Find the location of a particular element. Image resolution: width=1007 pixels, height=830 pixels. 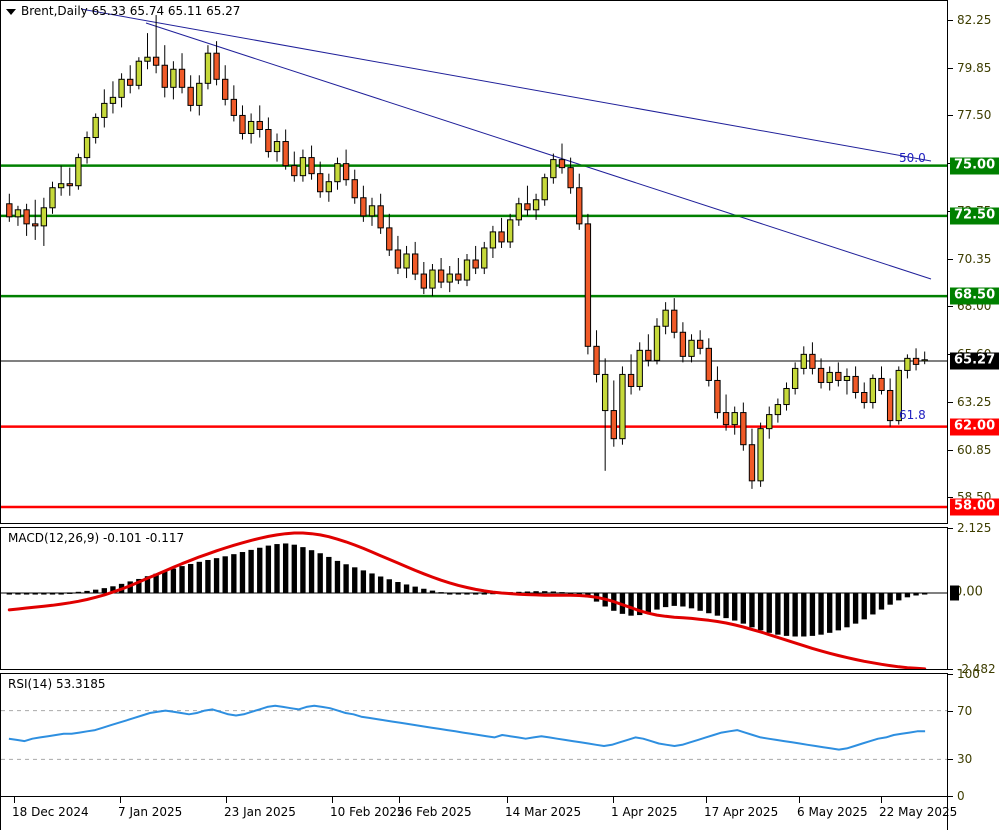

date-axis-label: 26 Feb 2025 is located at coordinates (434, 812).